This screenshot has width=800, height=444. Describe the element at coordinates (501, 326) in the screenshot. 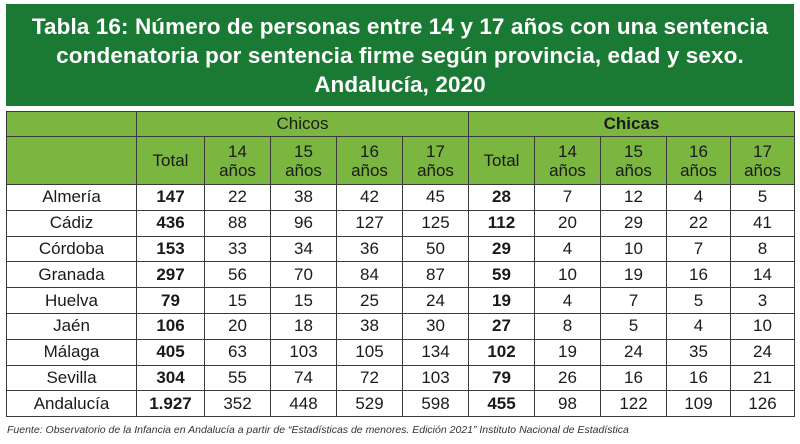

I see `total-cell-chicas: 27` at that location.